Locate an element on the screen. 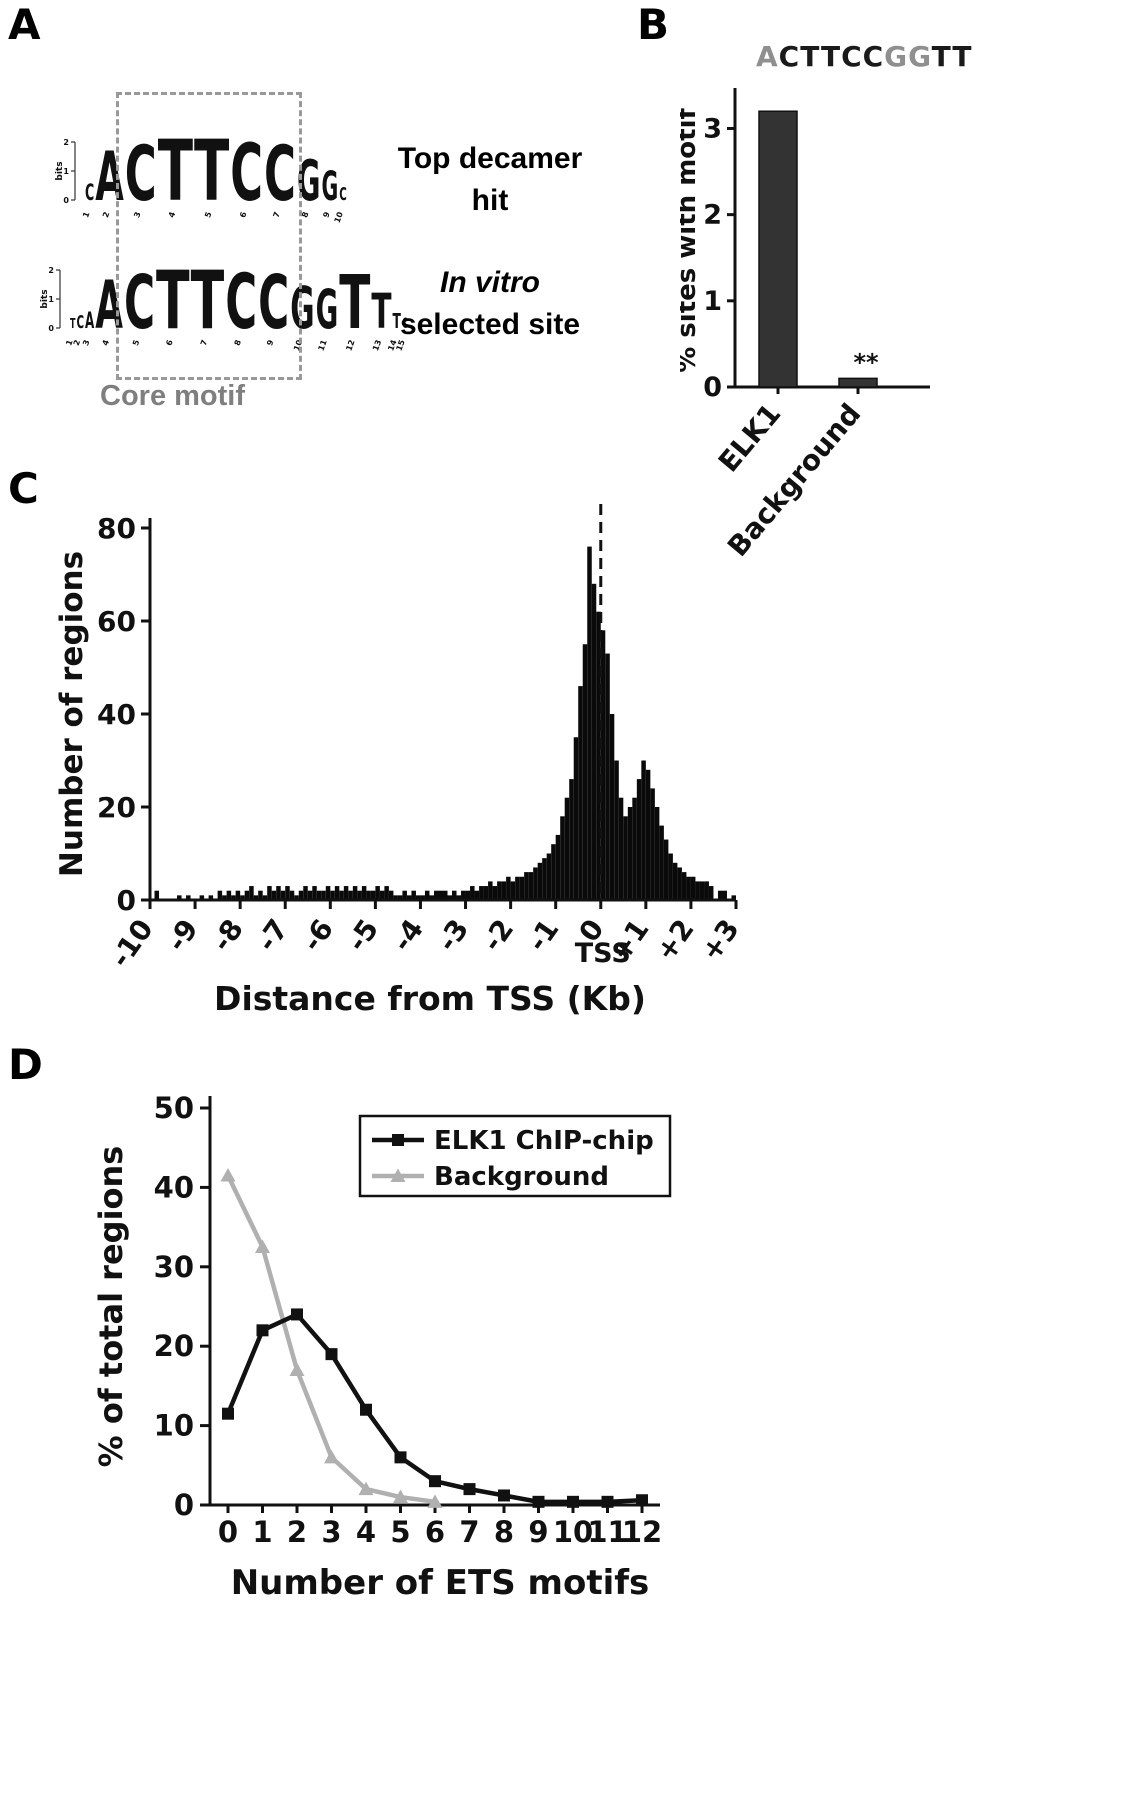 Image resolution: width=1141 pixels, height=1800 pixels. svg-text: % of total regions is located at coordinates (111, 1307).